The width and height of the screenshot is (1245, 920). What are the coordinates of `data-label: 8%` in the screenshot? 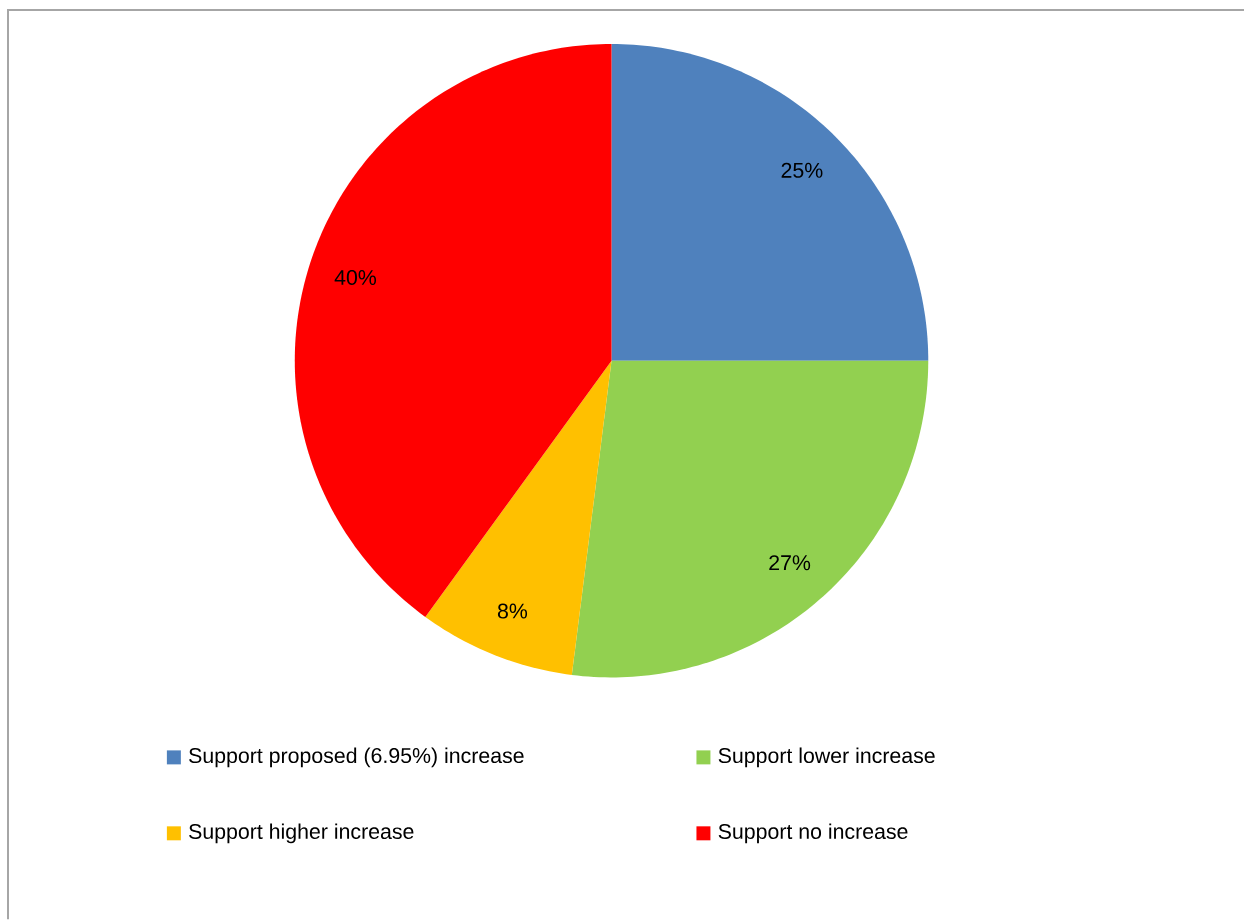 It's located at (512, 611).